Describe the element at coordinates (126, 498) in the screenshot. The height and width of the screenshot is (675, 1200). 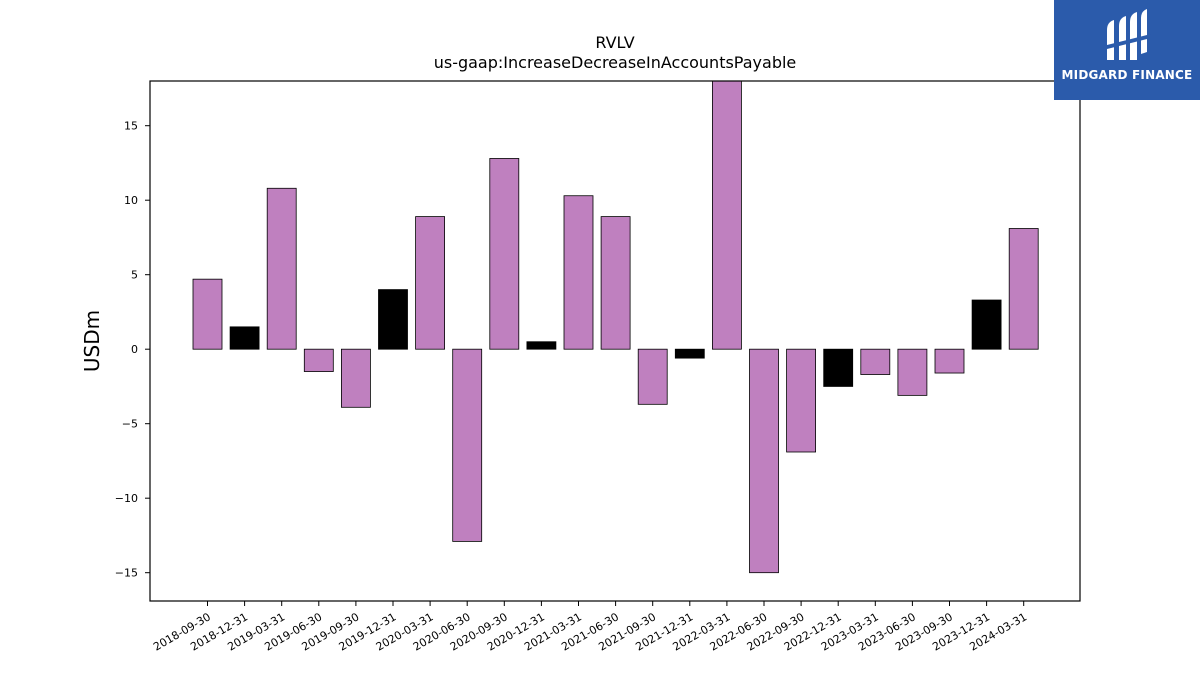
I see `y-tick-label: −10` at that location.